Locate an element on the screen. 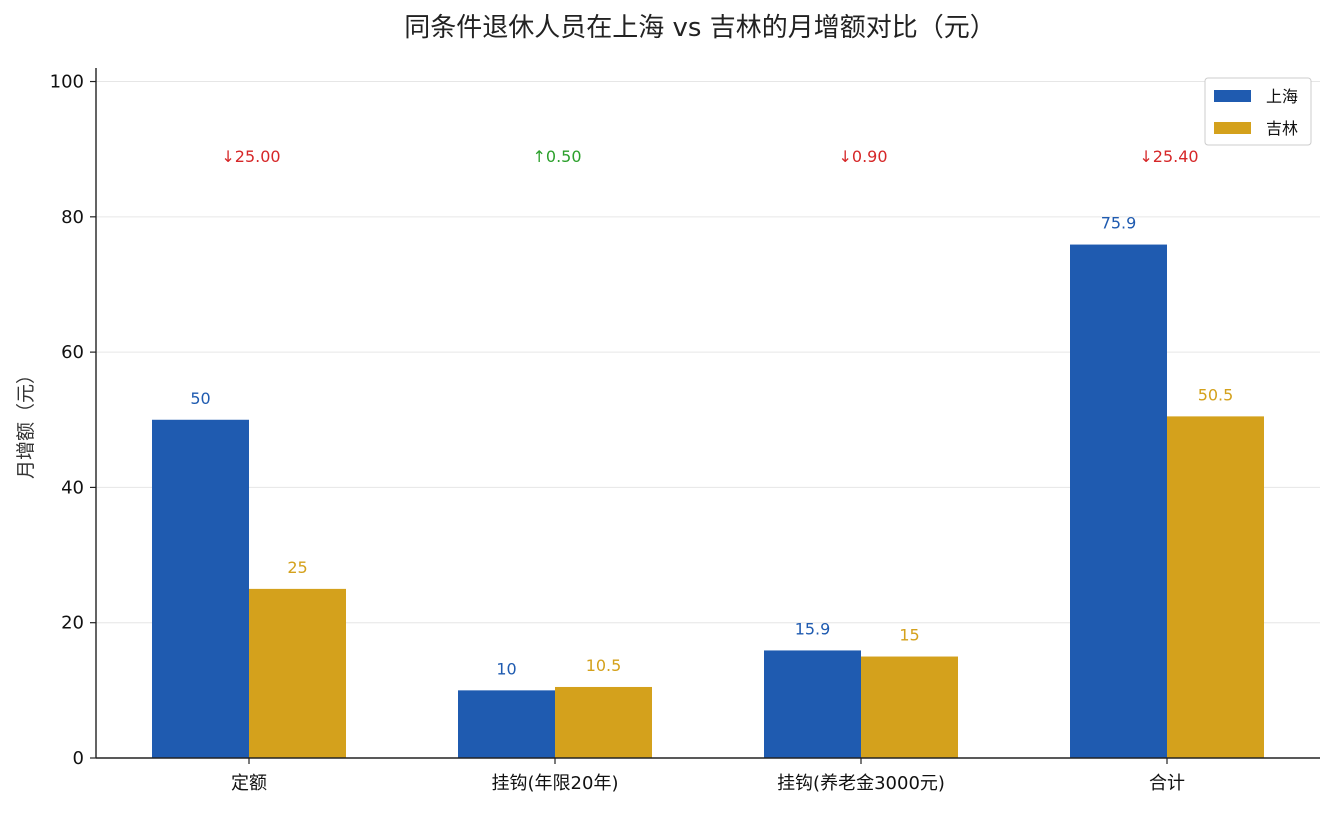  legend-label: 上海 is located at coordinates (1282, 96).